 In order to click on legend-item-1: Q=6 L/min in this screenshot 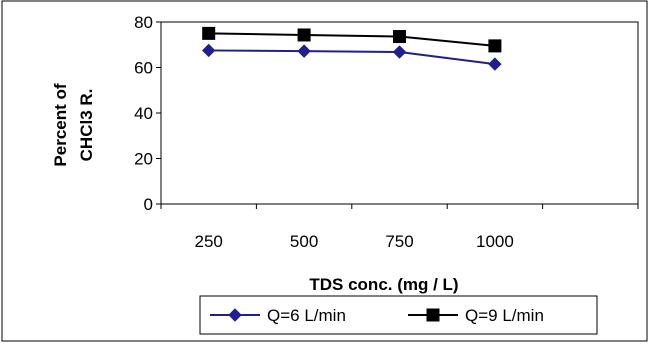, I will do `click(278, 315)`.